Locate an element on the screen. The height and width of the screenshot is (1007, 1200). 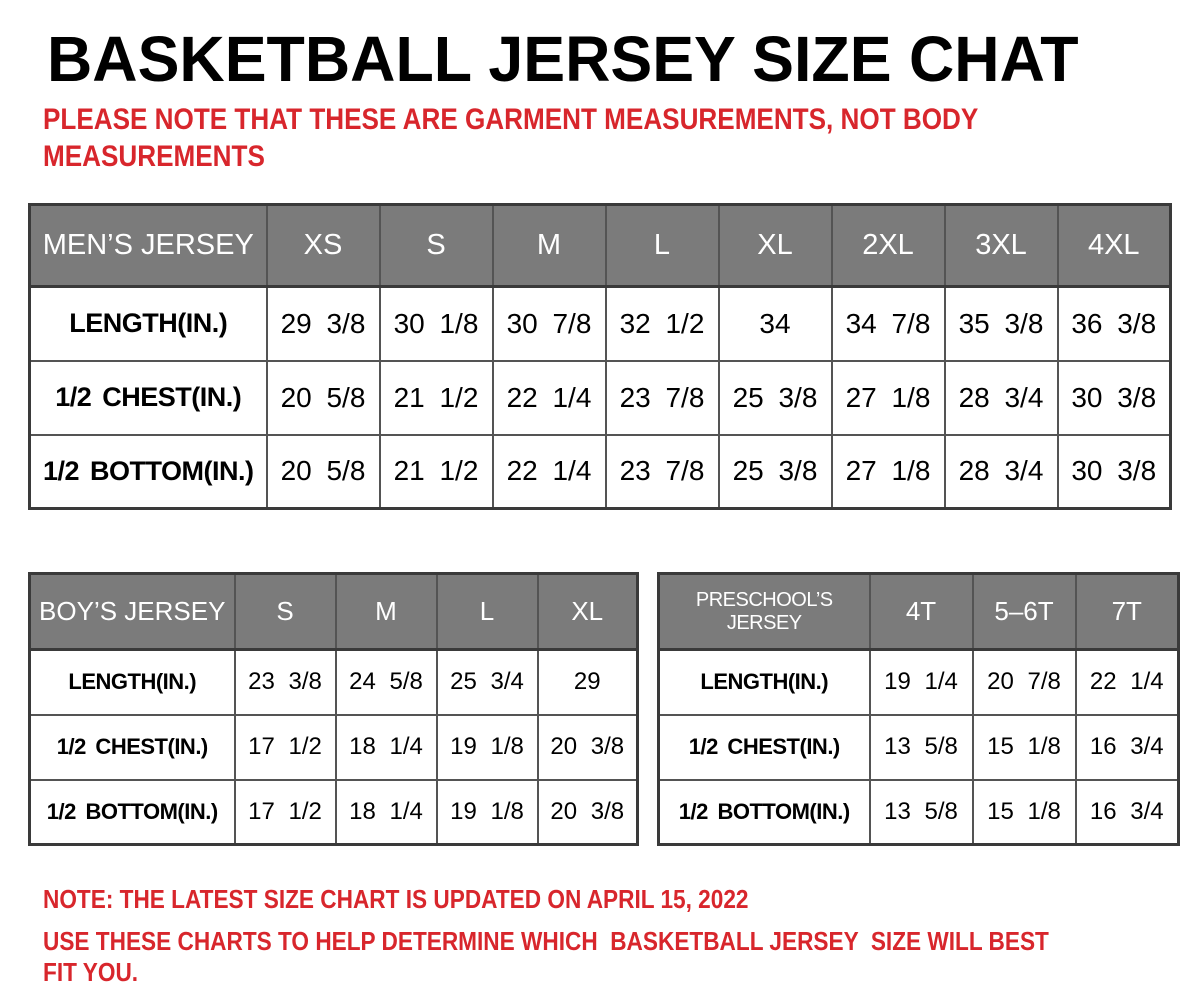
preschool-length-row: LENGTH(IN.) 19 1/4 20 7/8 22 1/4 is located at coordinates (918, 682).